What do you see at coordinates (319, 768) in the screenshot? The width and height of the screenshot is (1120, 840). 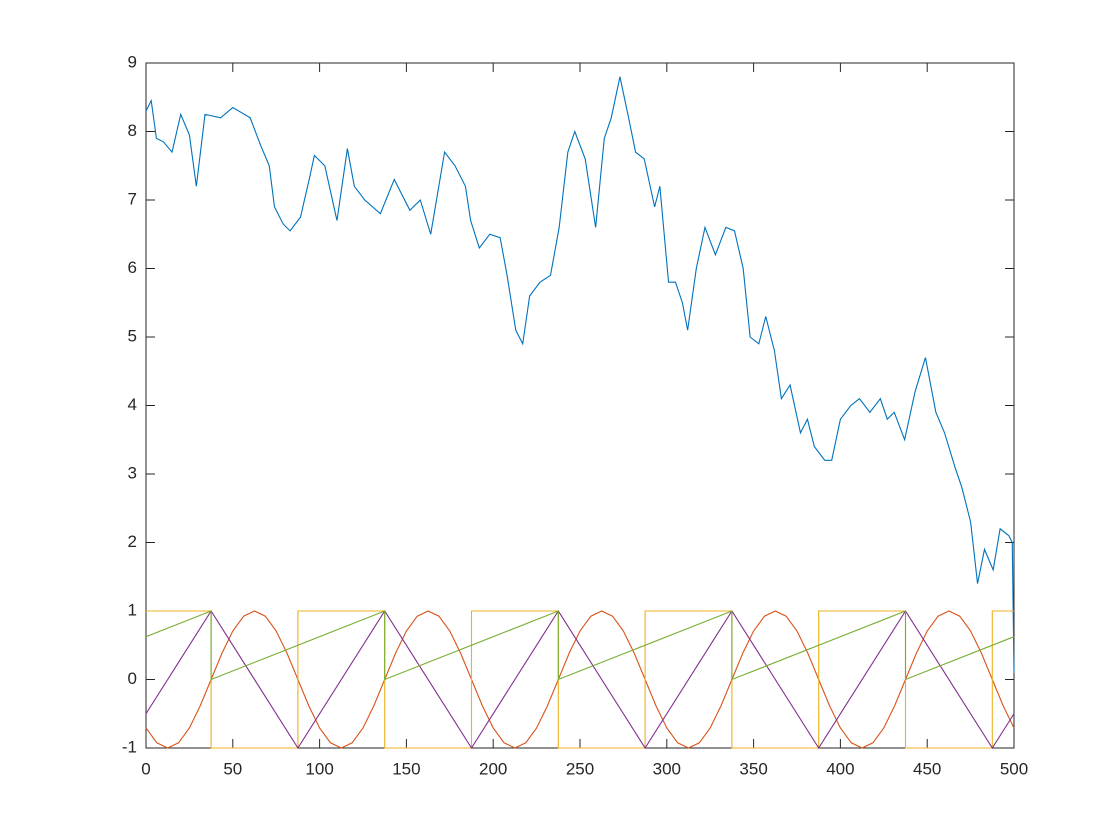 I see `x-tick-label: 100` at bounding box center [319, 768].